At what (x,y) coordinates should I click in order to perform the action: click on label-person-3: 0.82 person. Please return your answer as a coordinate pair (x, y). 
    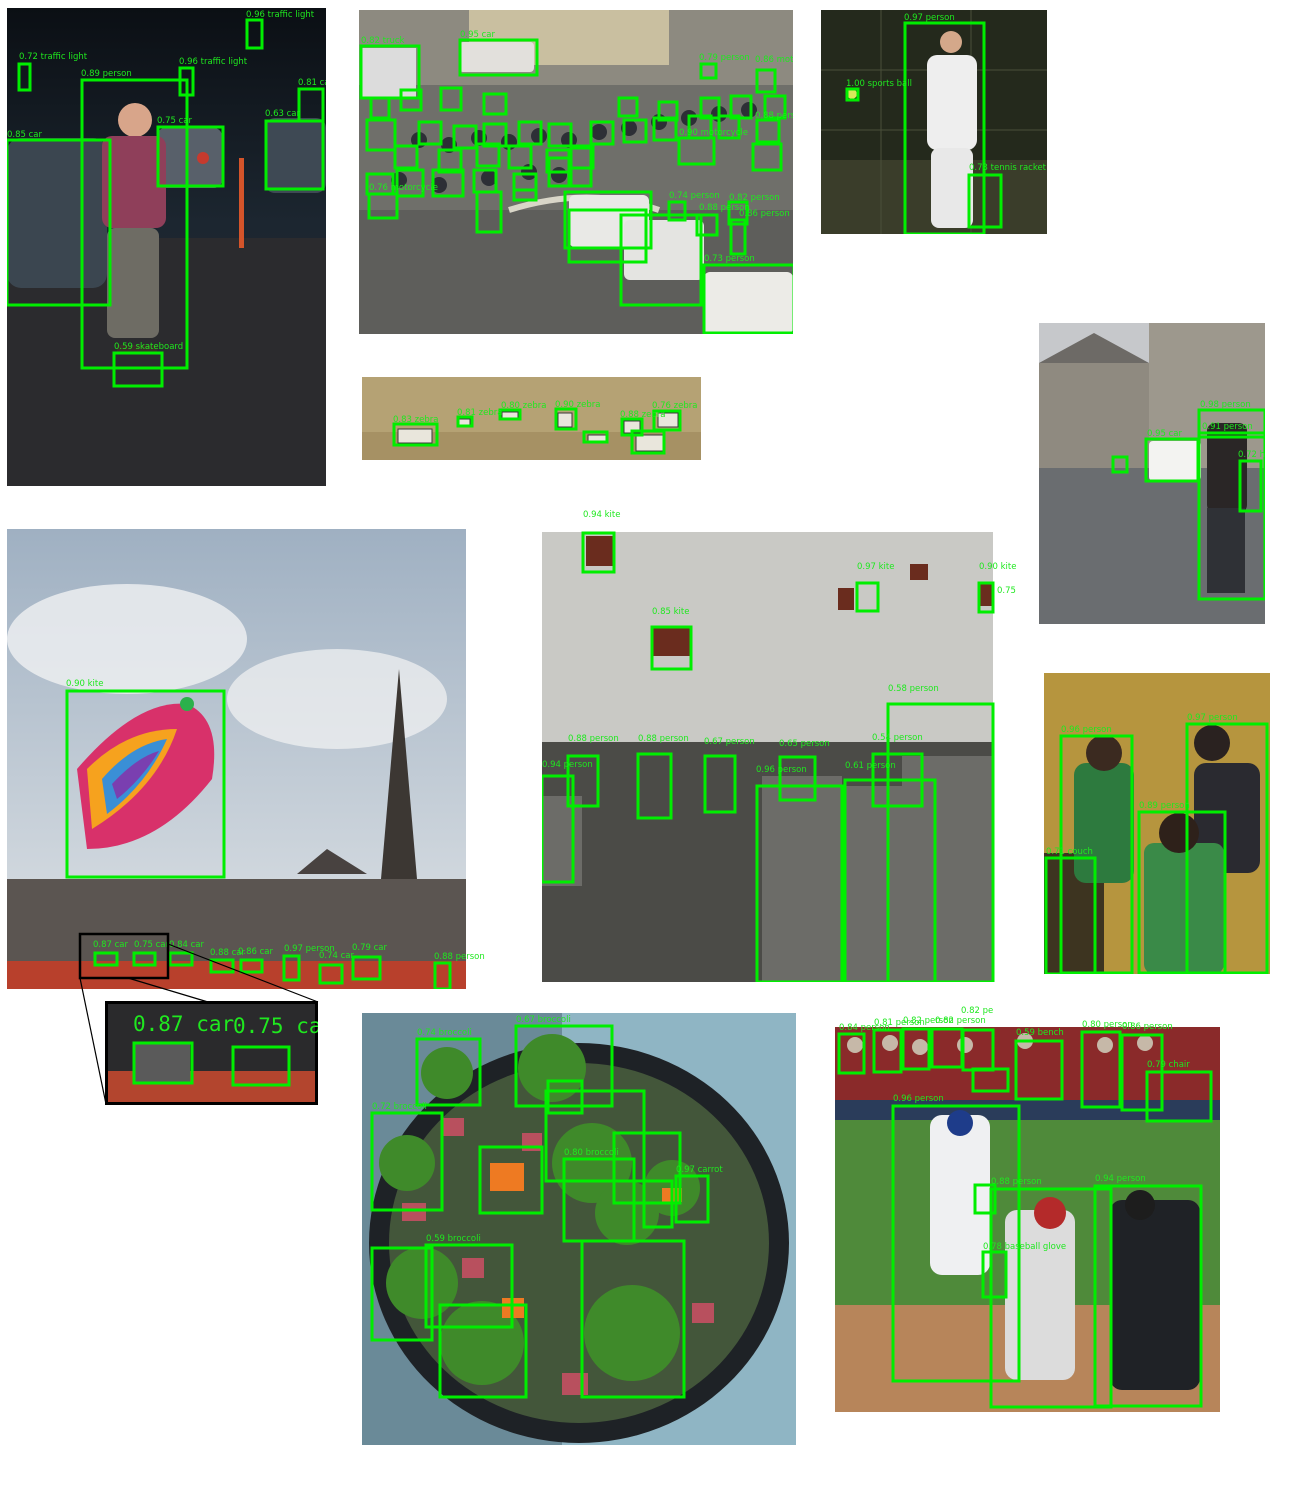
    Looking at the image, I should click on (928, 1021).